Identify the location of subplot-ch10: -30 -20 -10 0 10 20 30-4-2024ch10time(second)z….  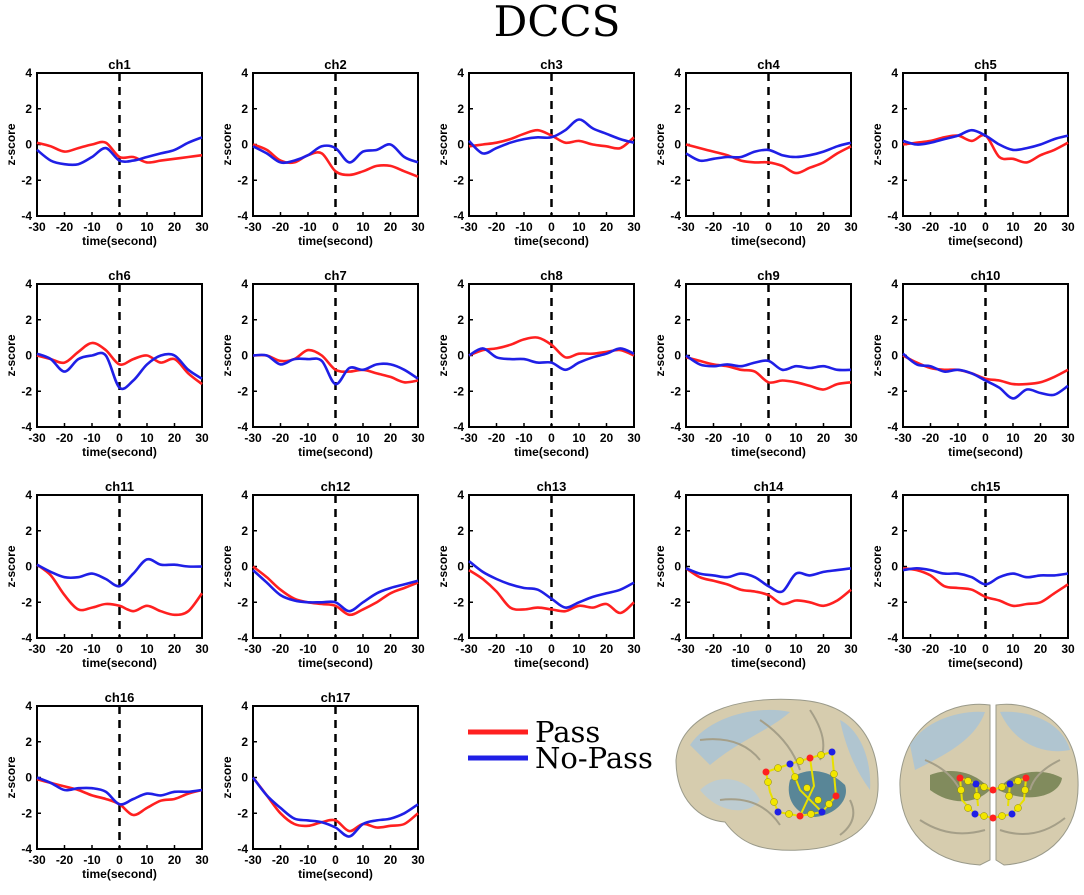
(972, 363).